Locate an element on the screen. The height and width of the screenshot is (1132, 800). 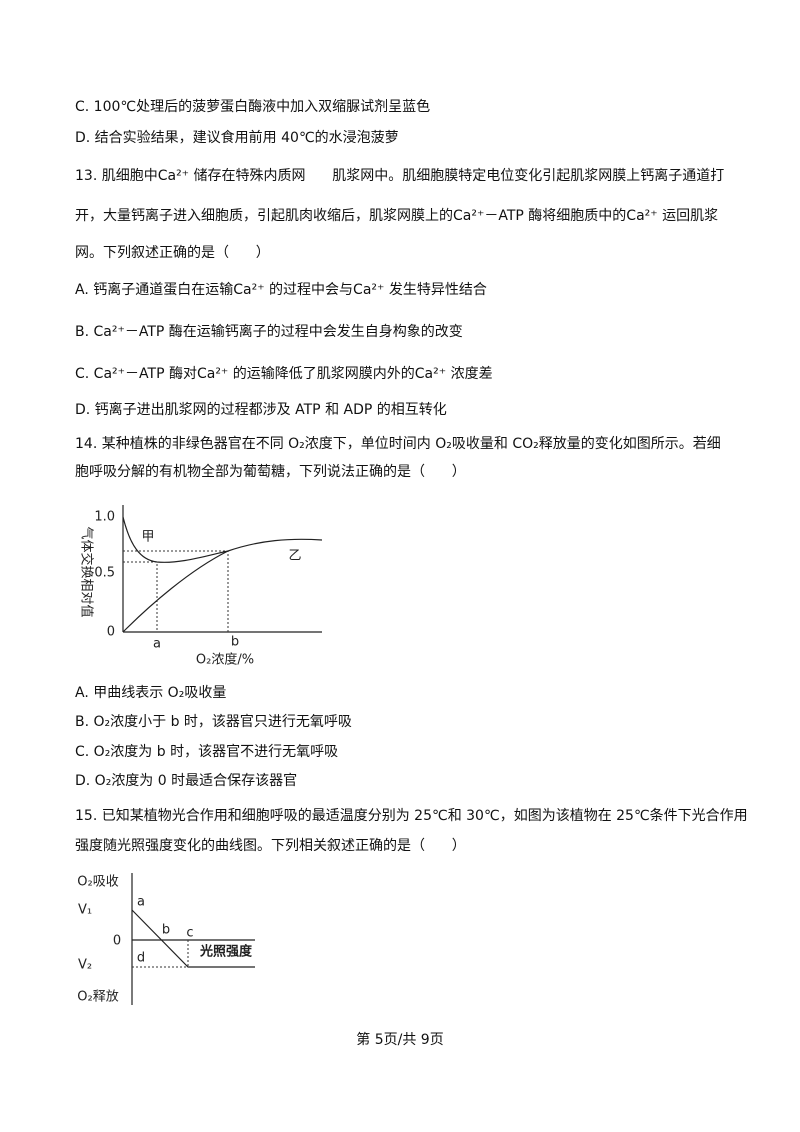
text-line: C. O₂浓度为 b 时，该器官不进行无氧呼吸 is located at coordinates (207, 752).